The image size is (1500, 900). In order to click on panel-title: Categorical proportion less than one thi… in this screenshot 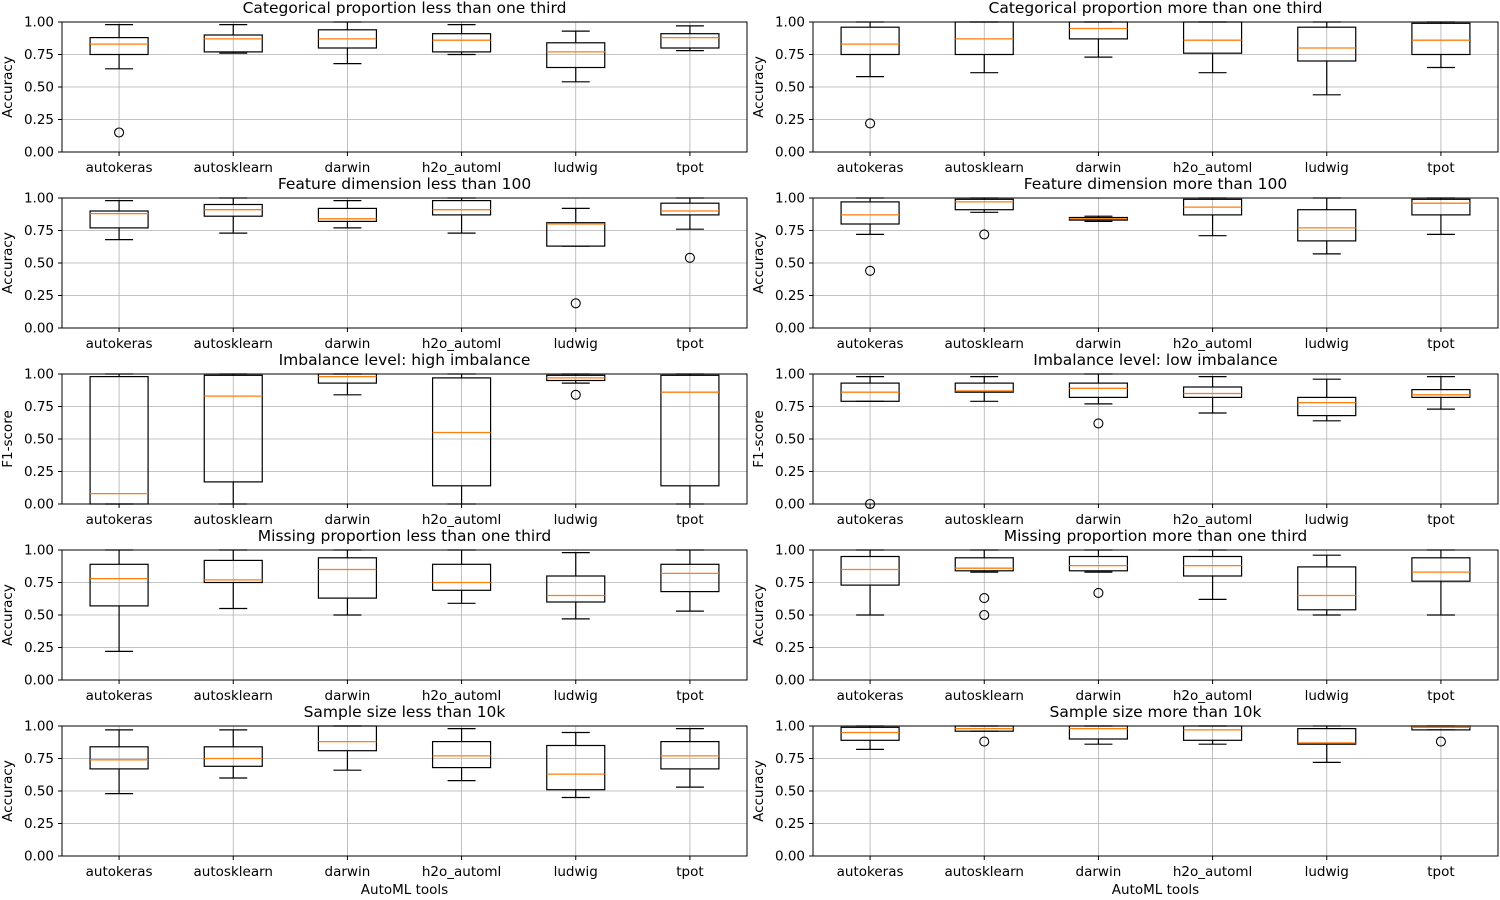, I will do `click(405, 8)`.